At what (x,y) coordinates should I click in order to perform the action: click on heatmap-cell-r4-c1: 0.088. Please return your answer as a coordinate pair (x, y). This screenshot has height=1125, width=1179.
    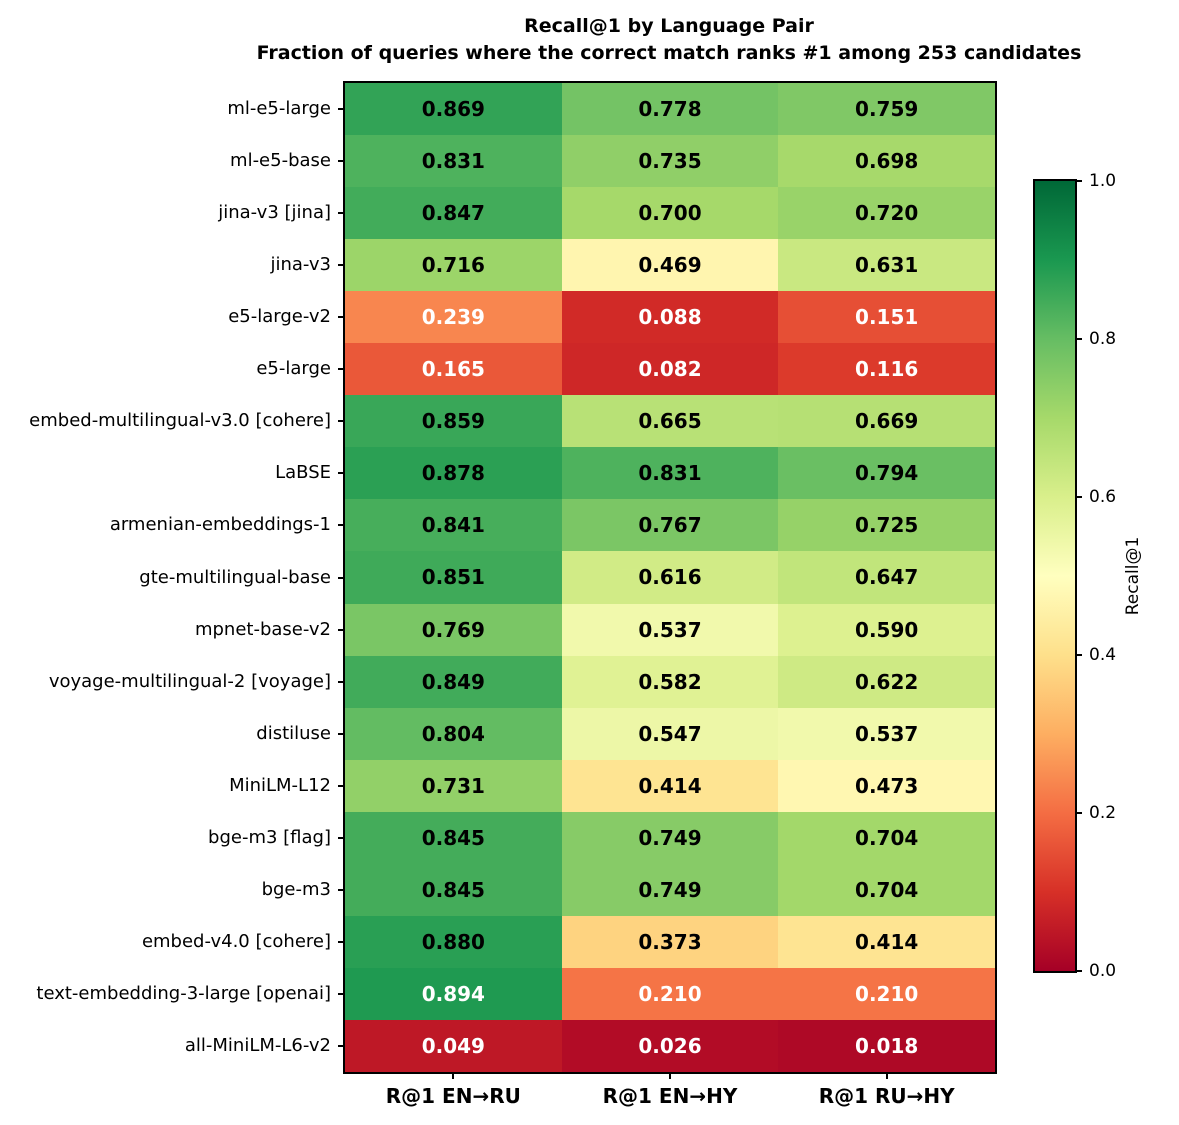
    Looking at the image, I should click on (670, 317).